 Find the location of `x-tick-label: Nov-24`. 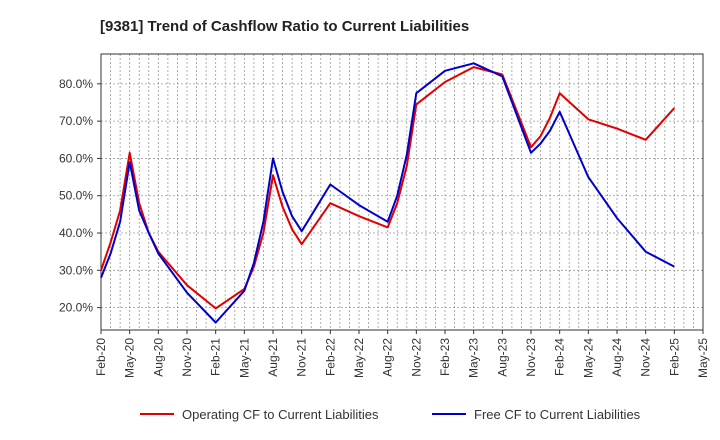

x-tick-label: Nov-24 is located at coordinates (646, 357).